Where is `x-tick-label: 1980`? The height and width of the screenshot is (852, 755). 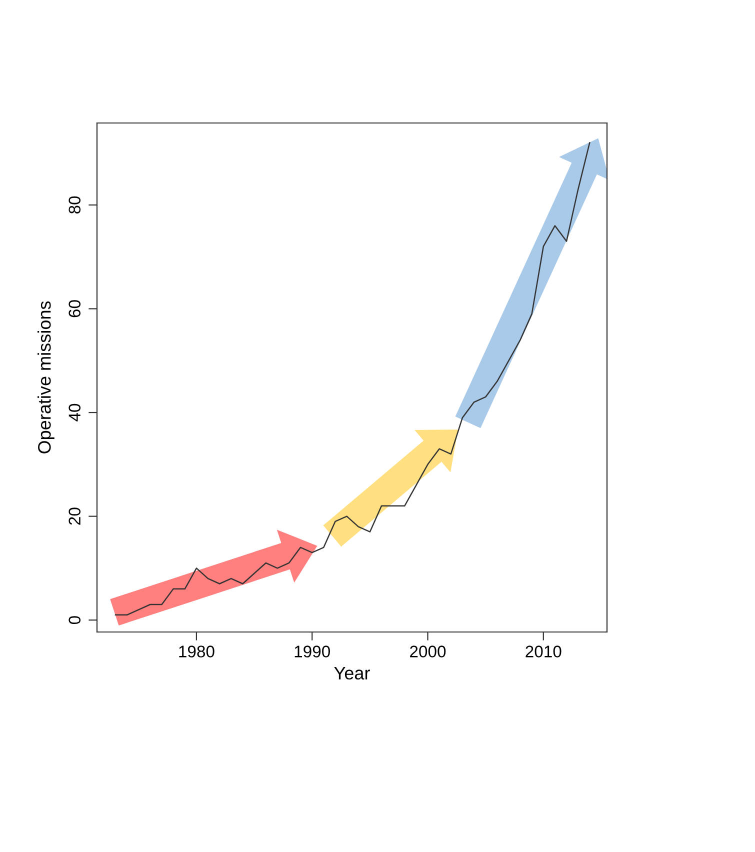 x-tick-label: 1980 is located at coordinates (196, 652).